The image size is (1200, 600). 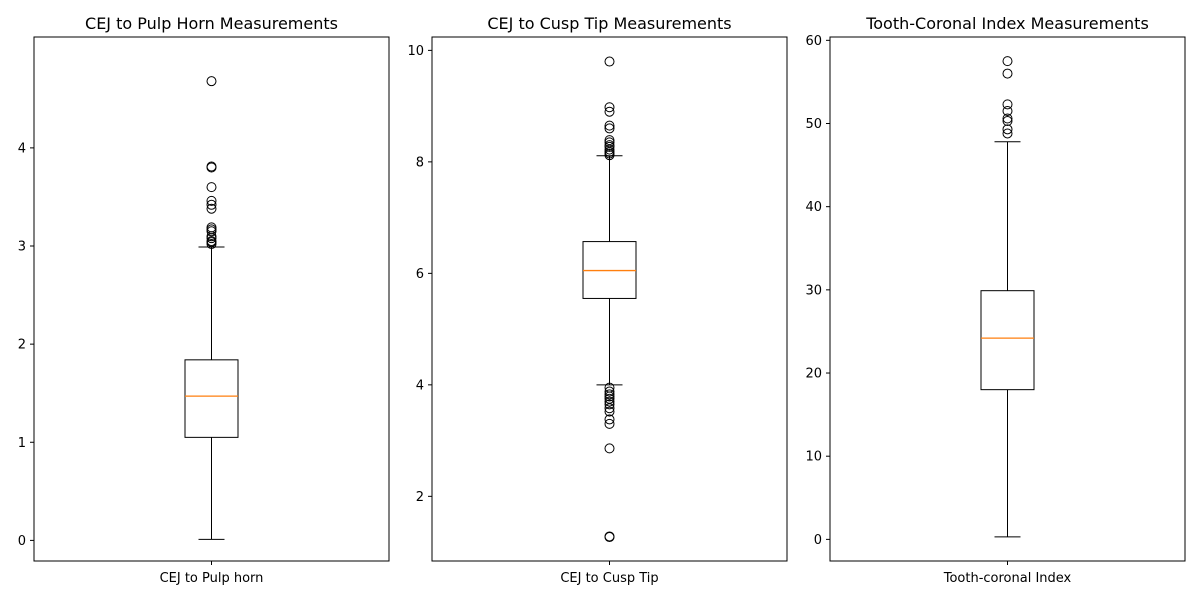 I want to click on chart-title: Tooth-Coronal Index Measurements, so click(x=1007, y=23).